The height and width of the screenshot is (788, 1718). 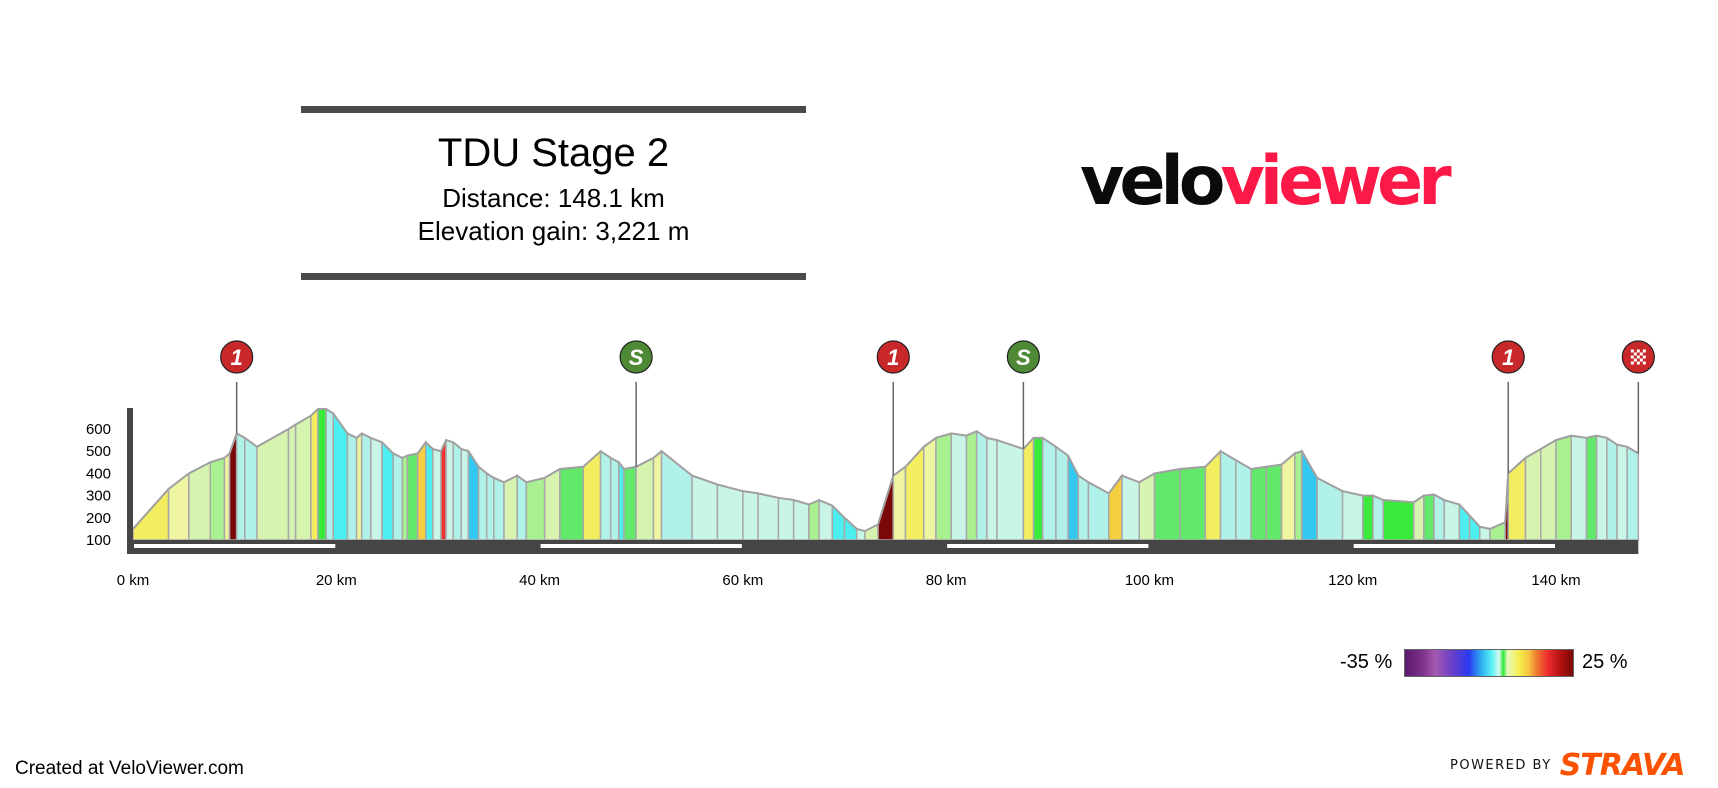 I want to click on stage-title: TDU Stage 2, so click(x=553, y=153).